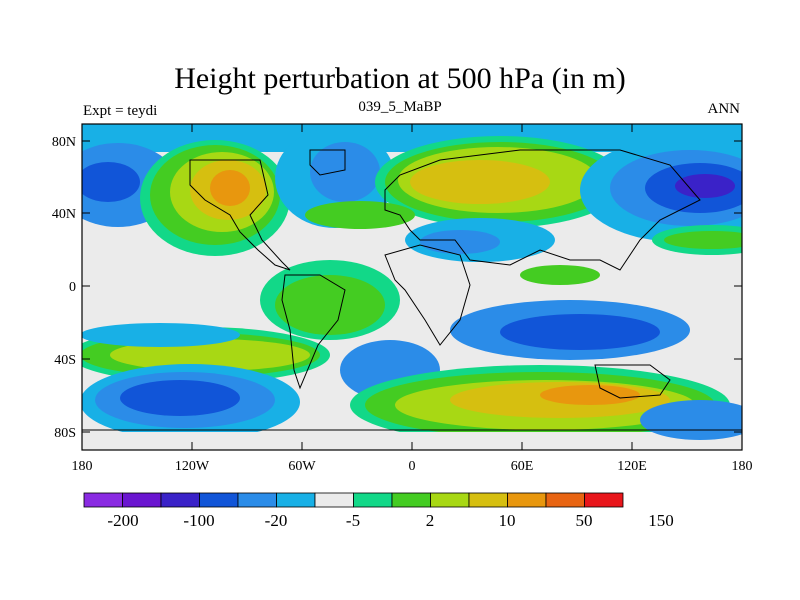 The width and height of the screenshot is (800, 600). I want to click on lon-tick-label: 0, so click(412, 466).